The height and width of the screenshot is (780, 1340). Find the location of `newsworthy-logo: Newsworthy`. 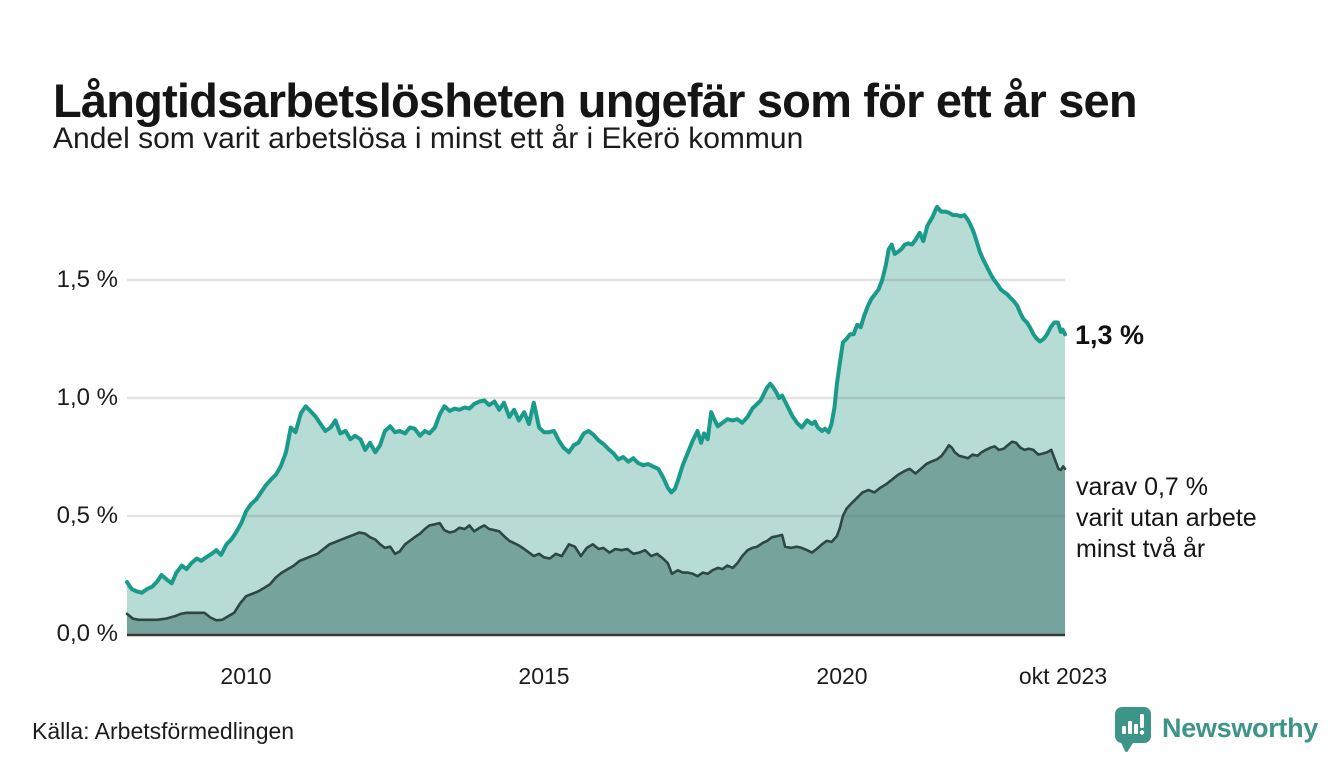

newsworthy-logo: Newsworthy is located at coordinates (1216, 731).